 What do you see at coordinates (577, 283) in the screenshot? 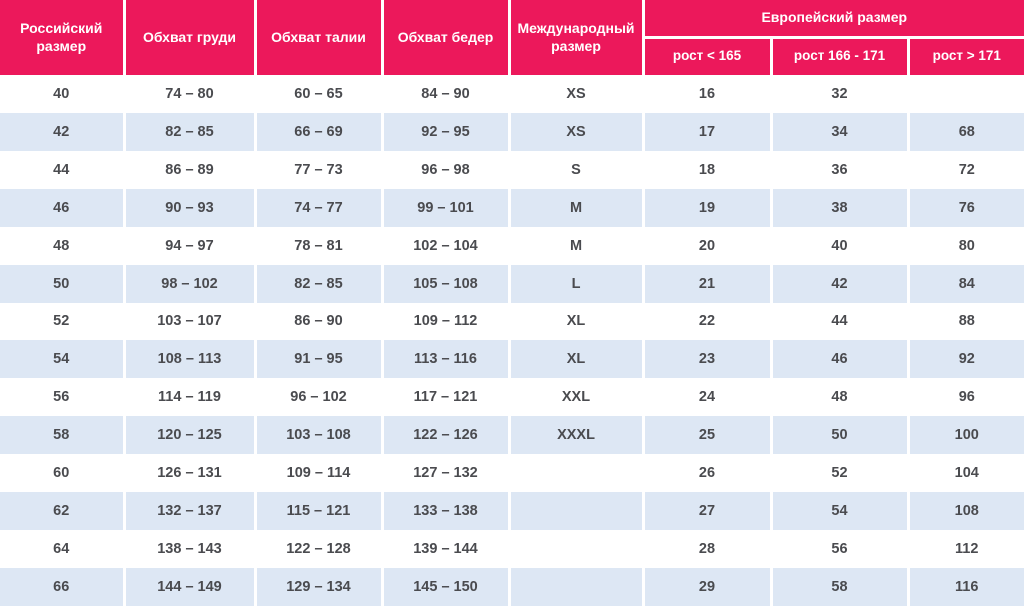
I see `table-cell: L` at bounding box center [577, 283].